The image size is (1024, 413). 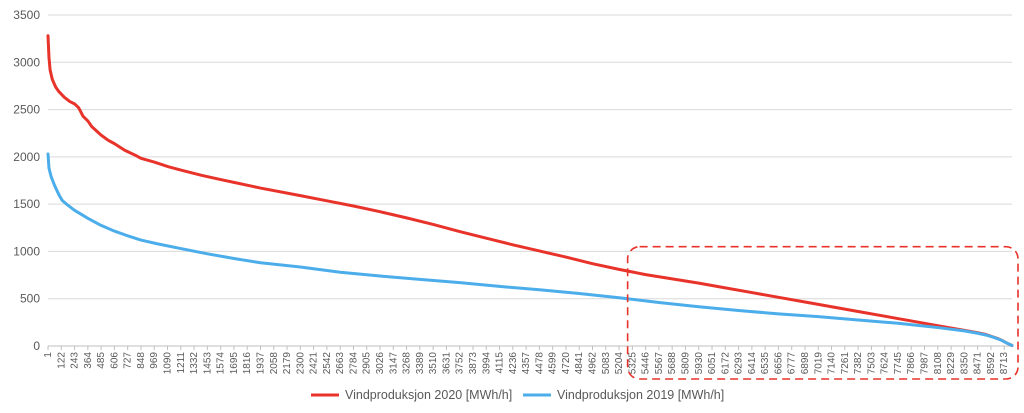 What do you see at coordinates (428, 395) in the screenshot?
I see `legend-label: Vindproduksjon 2020 [MWh/h]` at bounding box center [428, 395].